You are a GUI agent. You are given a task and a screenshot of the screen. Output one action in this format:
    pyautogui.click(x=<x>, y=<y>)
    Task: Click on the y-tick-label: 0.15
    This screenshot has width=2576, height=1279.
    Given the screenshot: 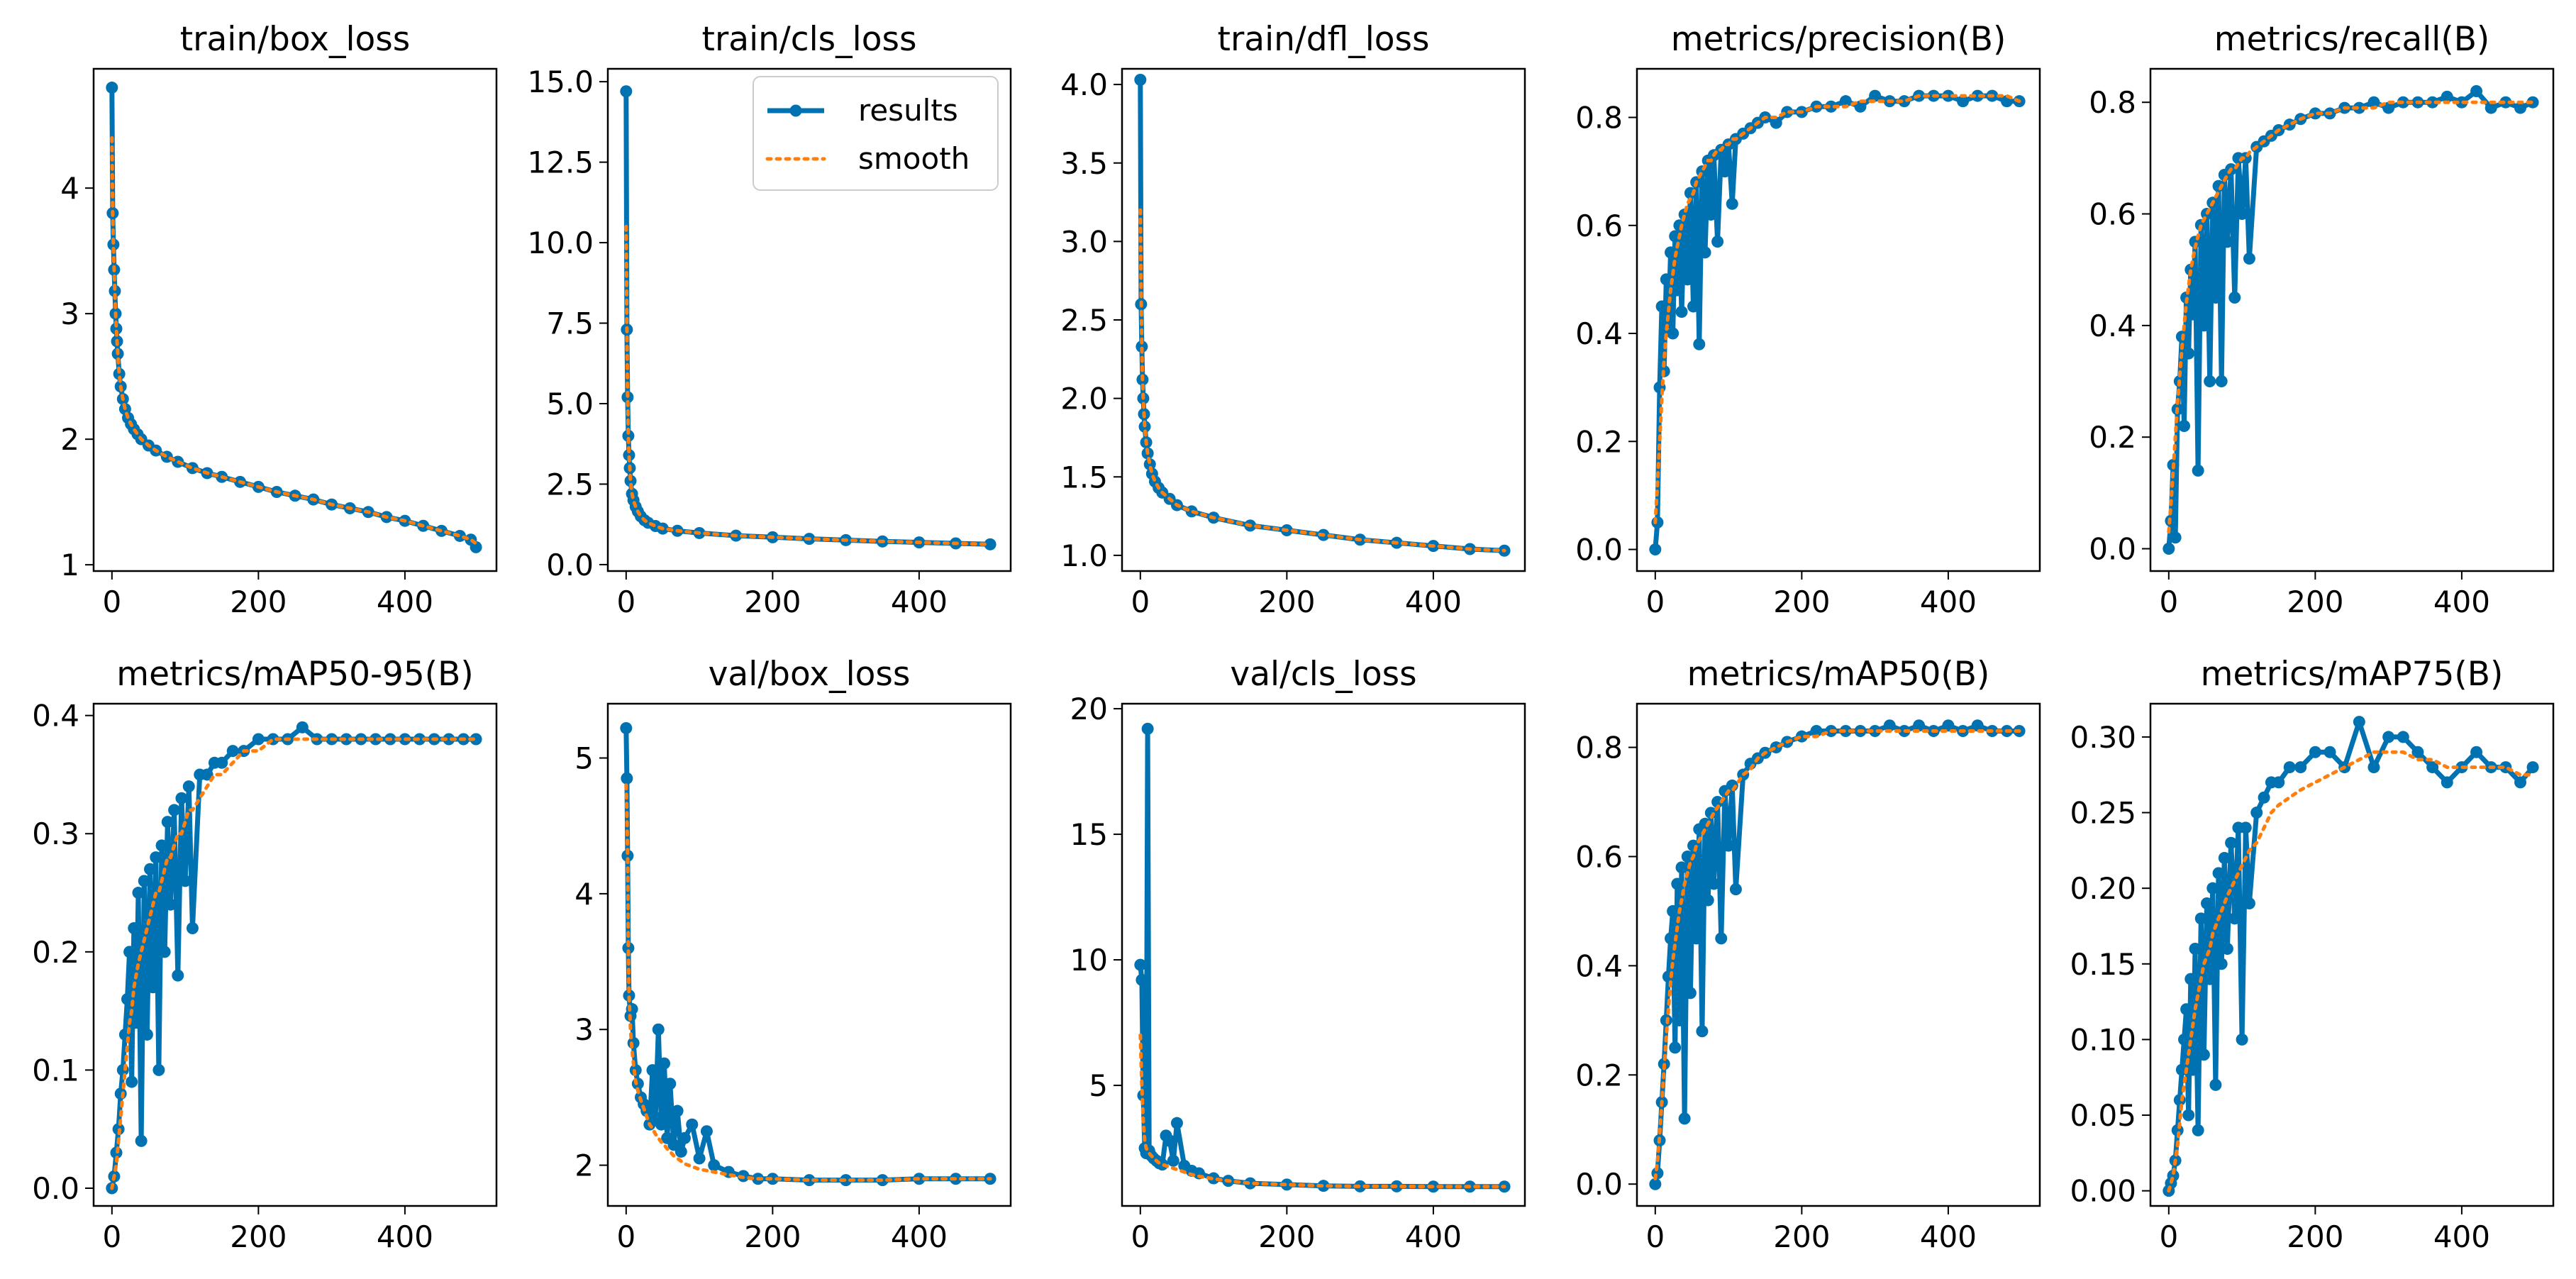 What is the action you would take?
    pyautogui.click(x=2103, y=964)
    